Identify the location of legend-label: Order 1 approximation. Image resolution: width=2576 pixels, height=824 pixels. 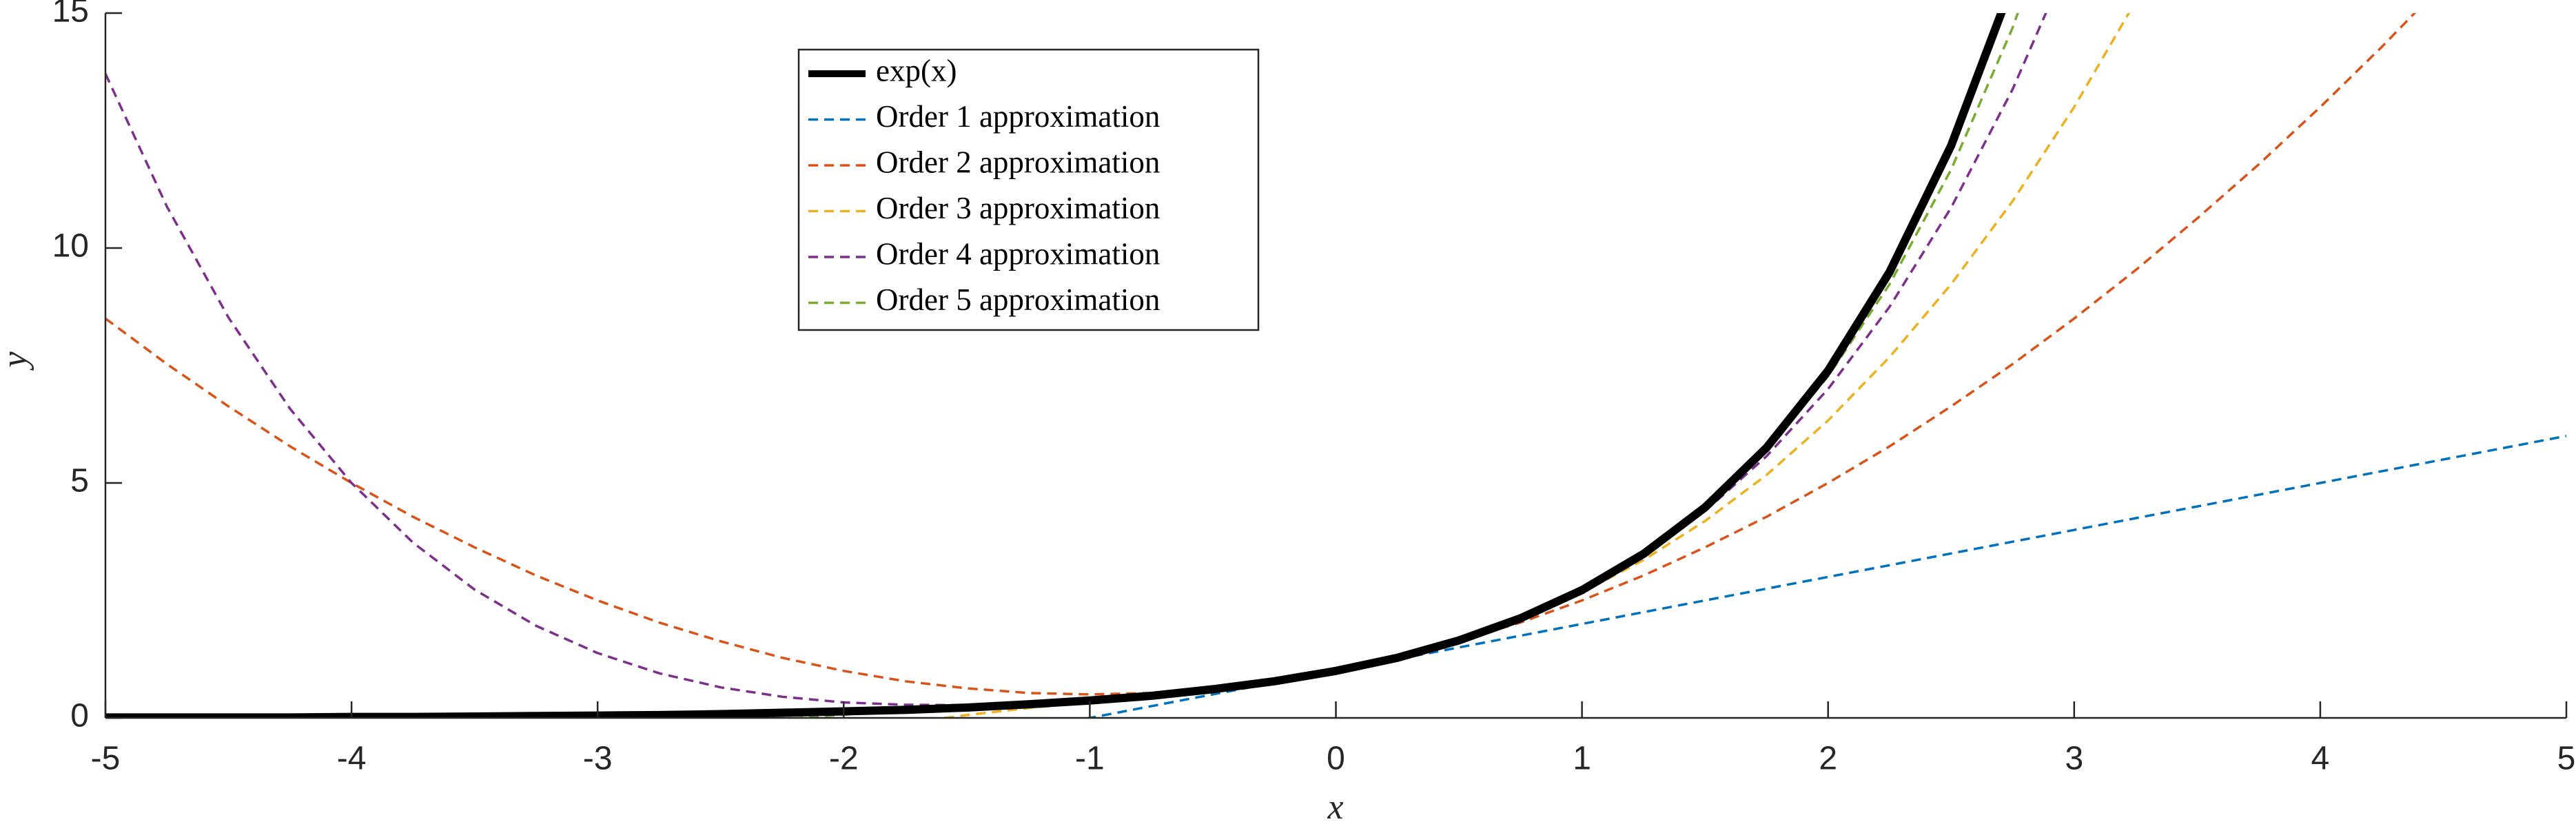
(1018, 116).